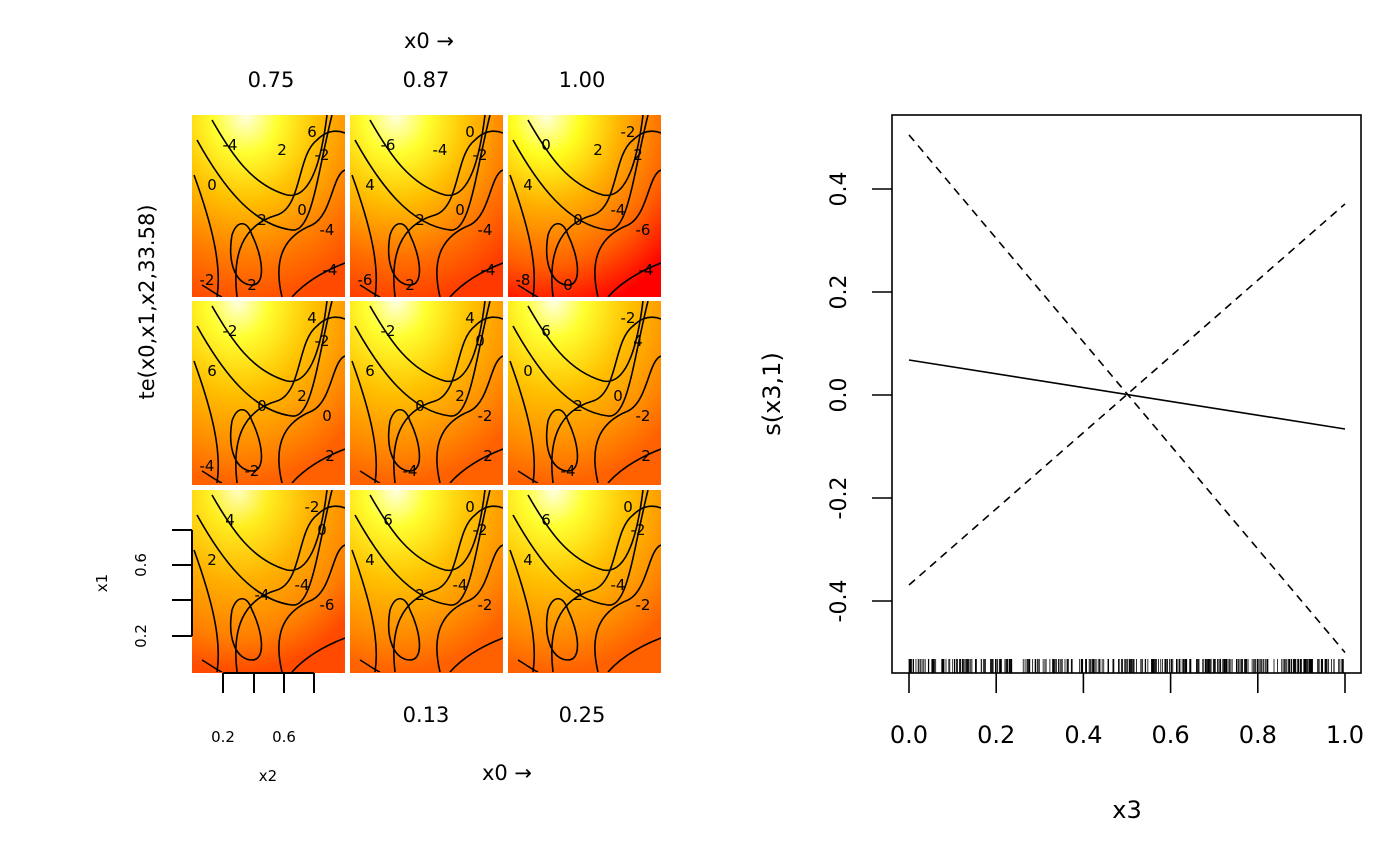 This screenshot has width=1400, height=866. Describe the element at coordinates (772, 394) in the screenshot. I see `y-axis-label: s(x3,1)` at that location.